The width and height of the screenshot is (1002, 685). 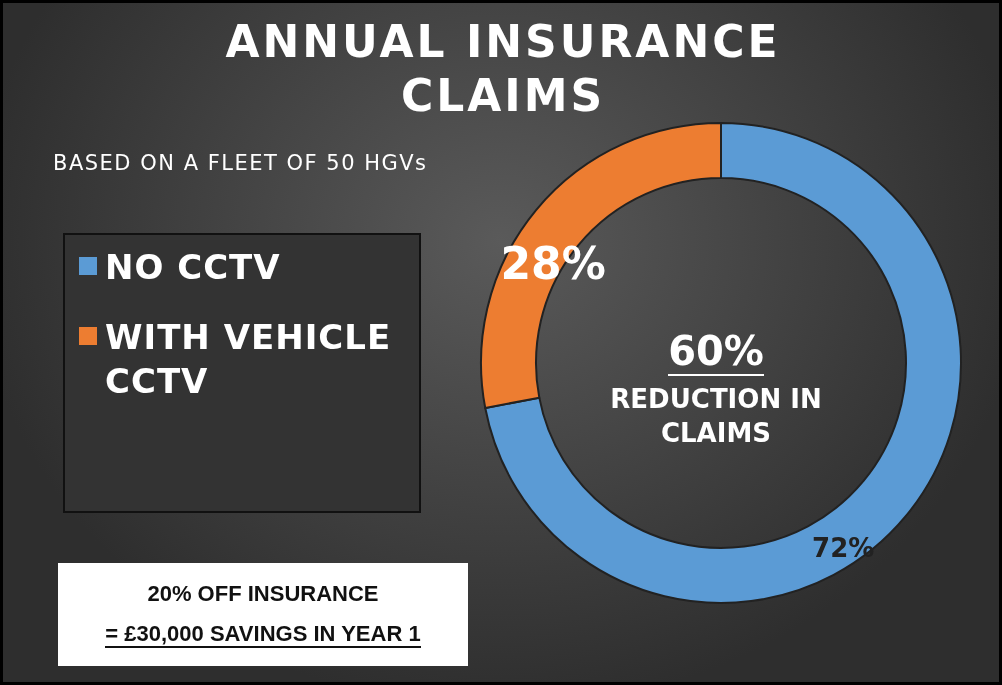 I want to click on text: = £30,000 SAVINGS IN YEAR 1, so click(x=263, y=634).